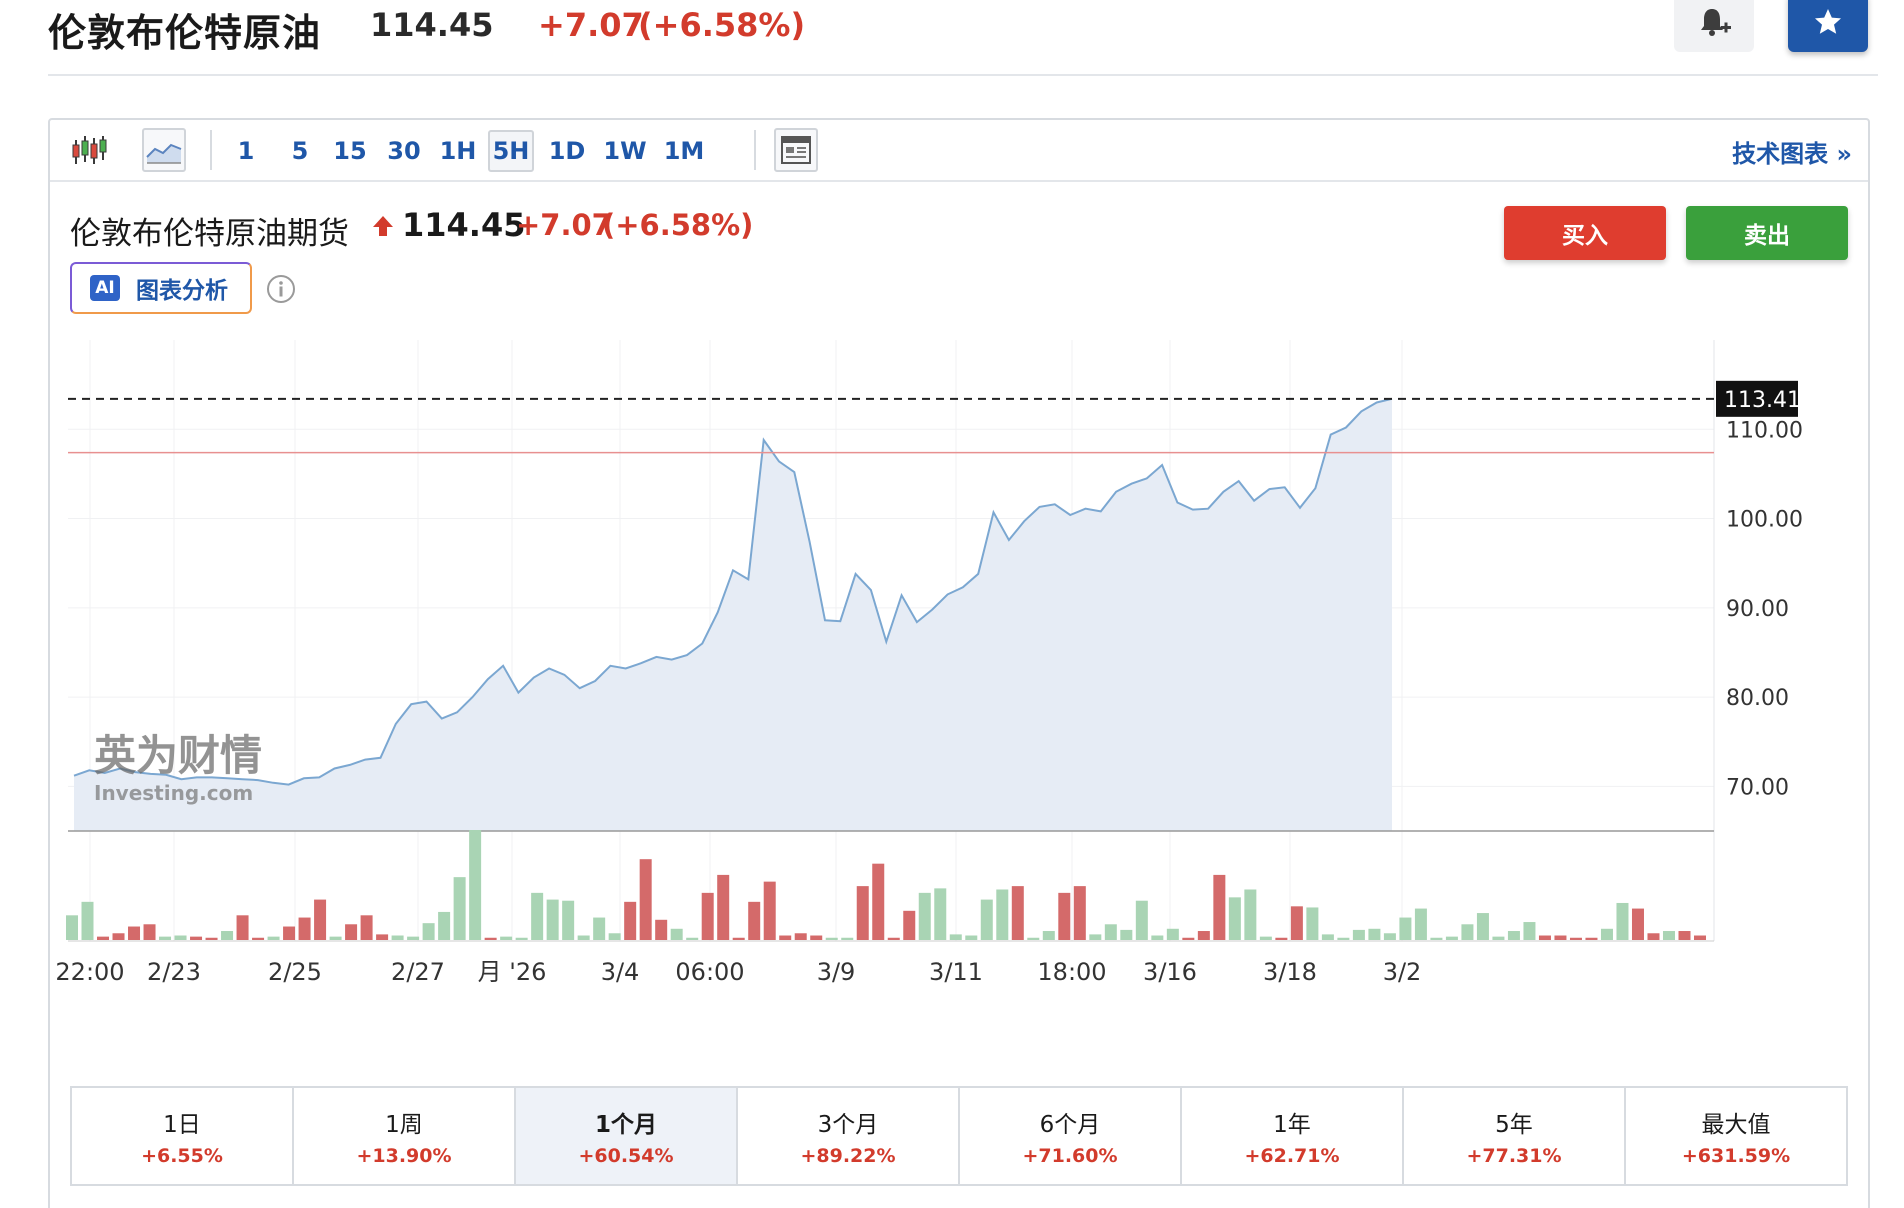 The height and width of the screenshot is (1208, 1904). I want to click on x-tick-label: 3/11, so click(956, 972).